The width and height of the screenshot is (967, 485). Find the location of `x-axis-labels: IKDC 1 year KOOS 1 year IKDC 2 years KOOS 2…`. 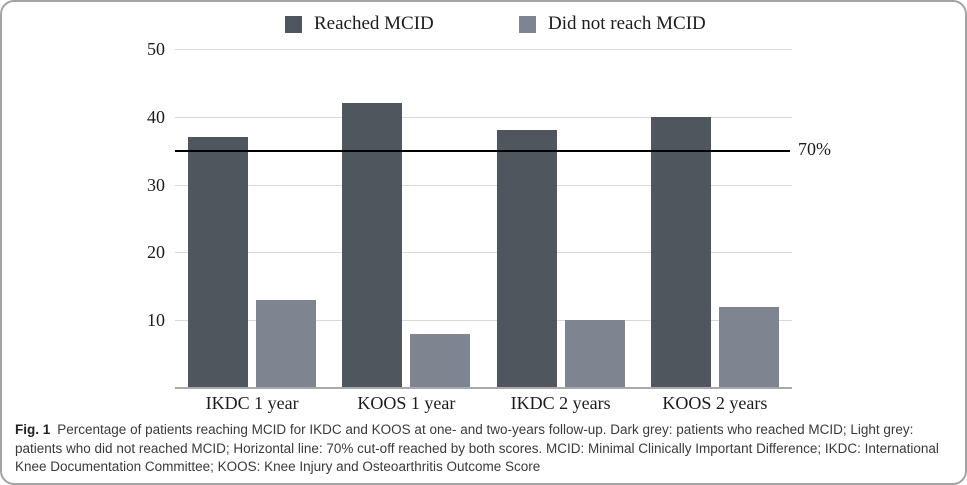

x-axis-labels: IKDC 1 year KOOS 1 year IKDC 2 years KOOS 2… is located at coordinates (483, 403).